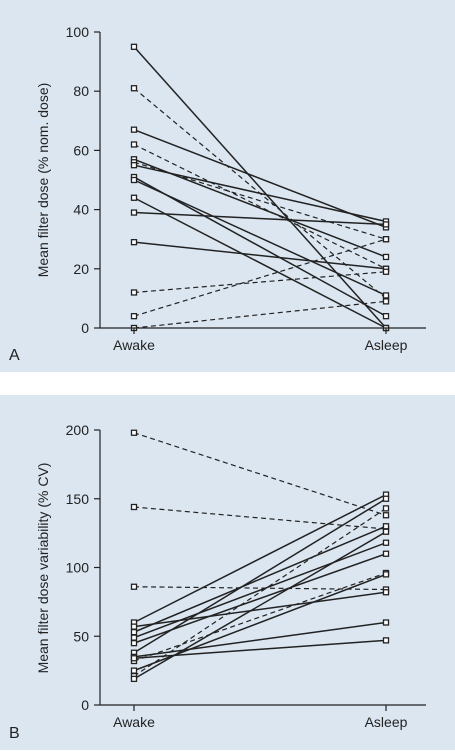 The image size is (455, 755). What do you see at coordinates (386, 622) in the screenshot?
I see `b-series-10-asleep-marker` at bounding box center [386, 622].